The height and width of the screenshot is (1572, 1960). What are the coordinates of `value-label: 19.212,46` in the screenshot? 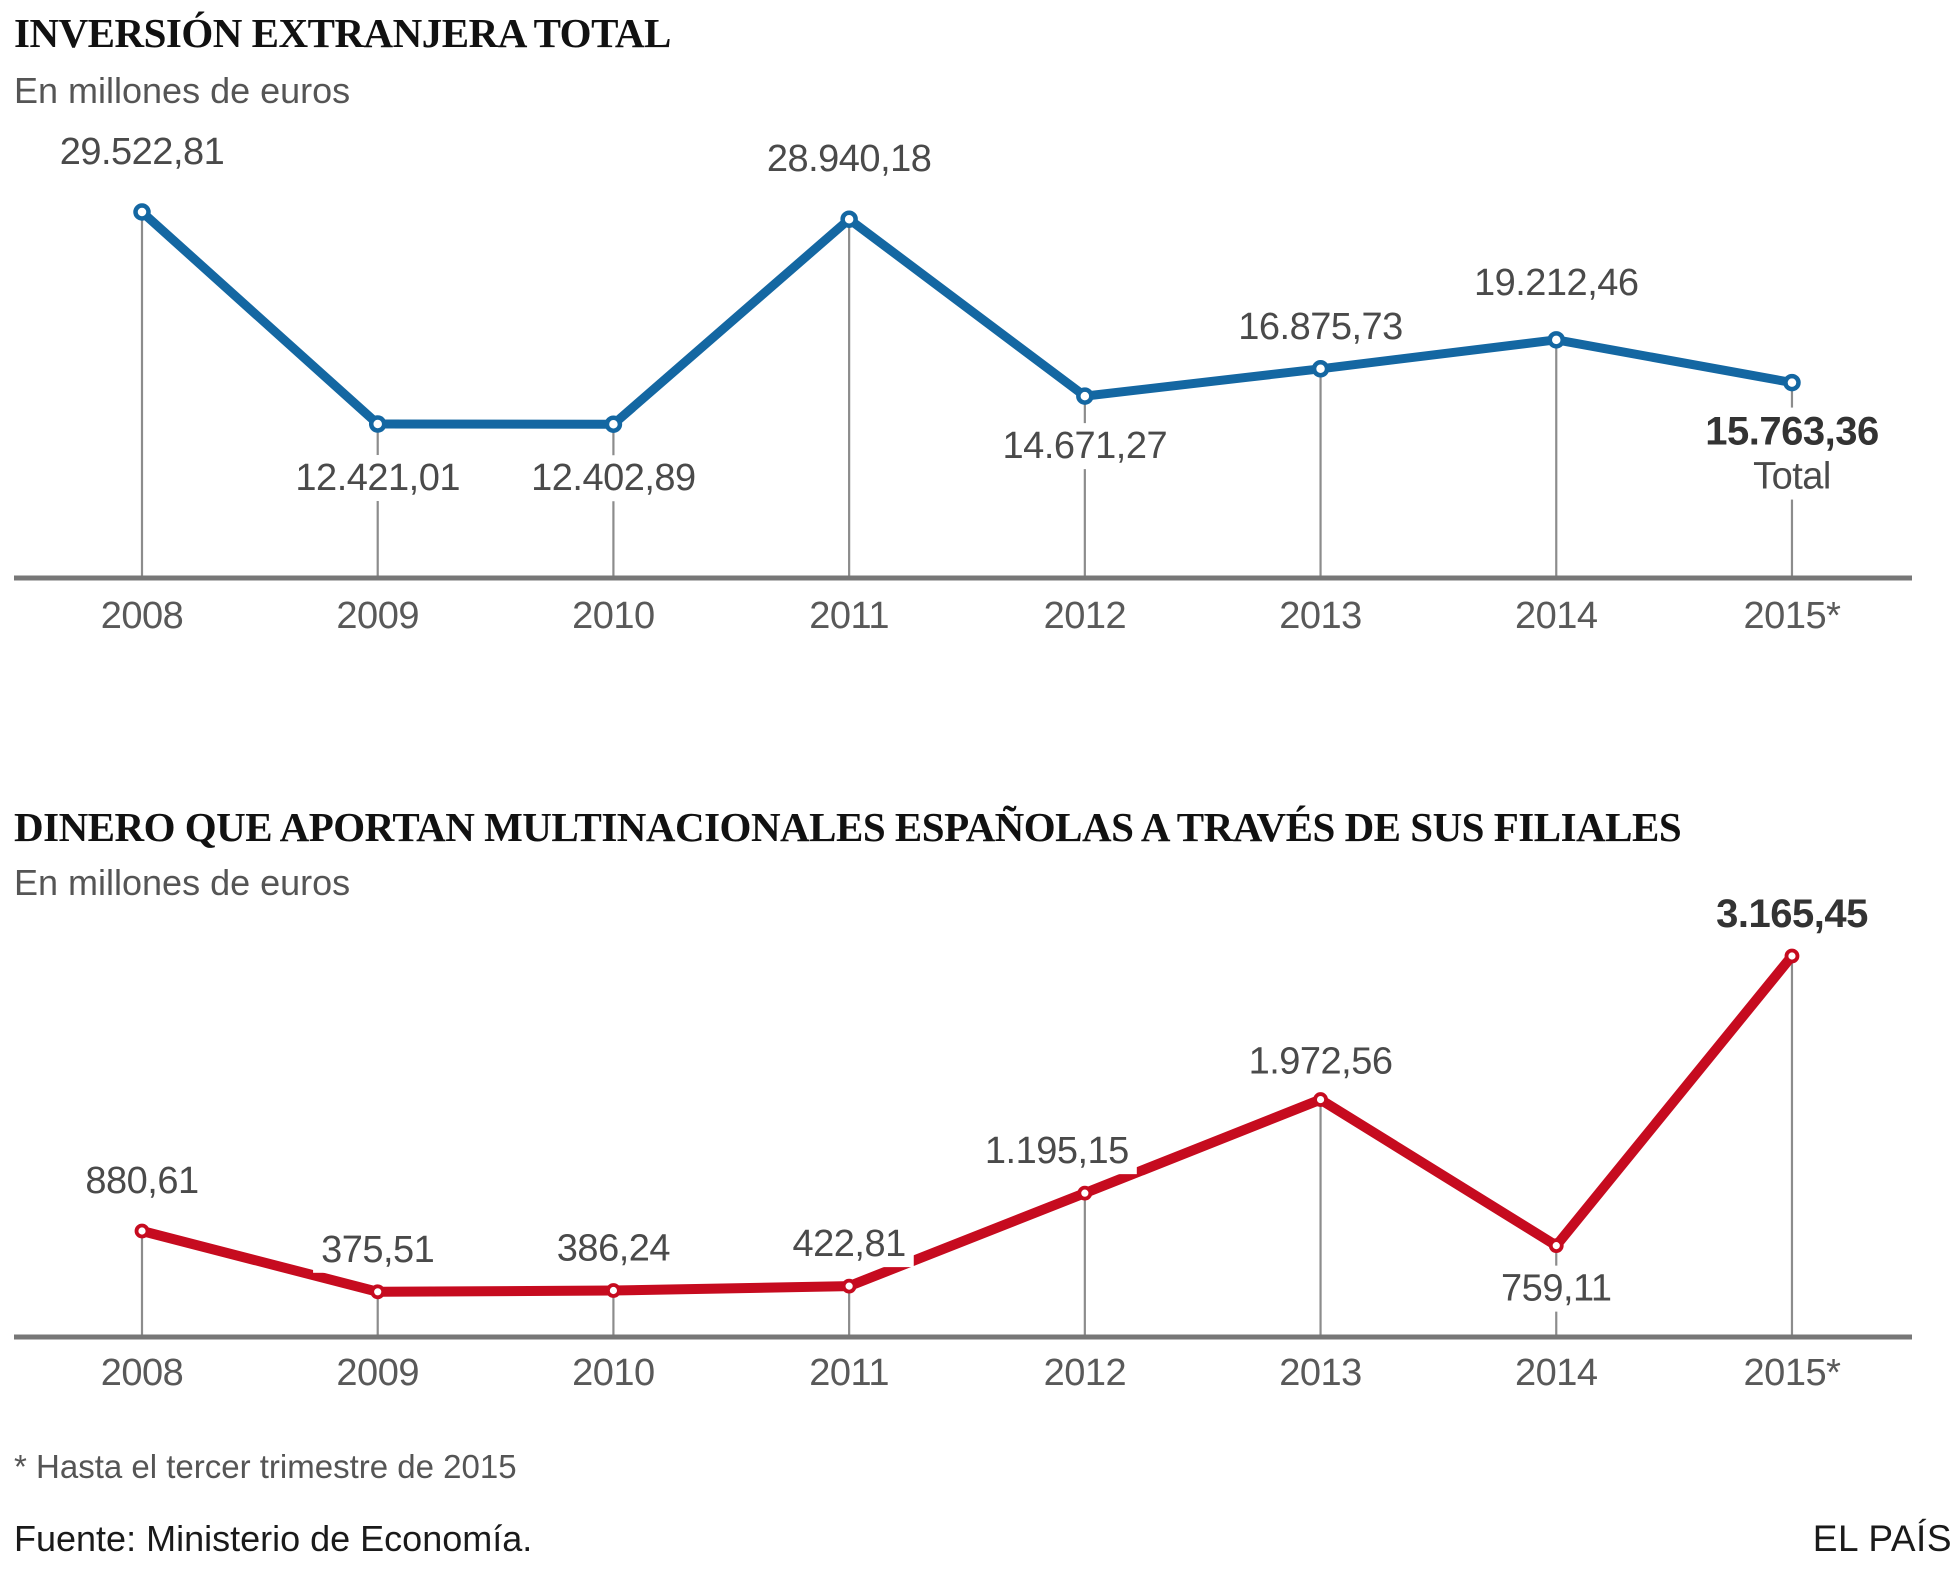 It's located at (1556, 283).